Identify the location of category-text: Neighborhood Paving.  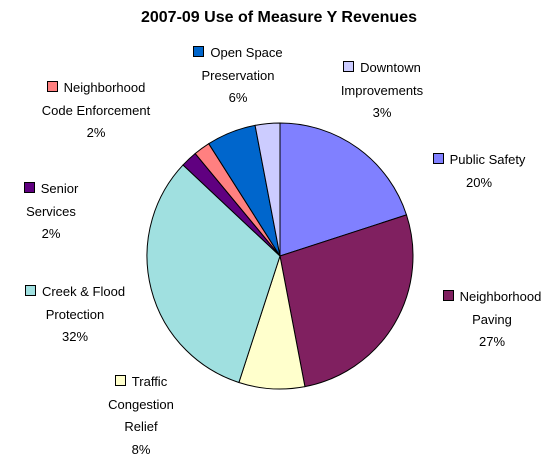
(500, 308).